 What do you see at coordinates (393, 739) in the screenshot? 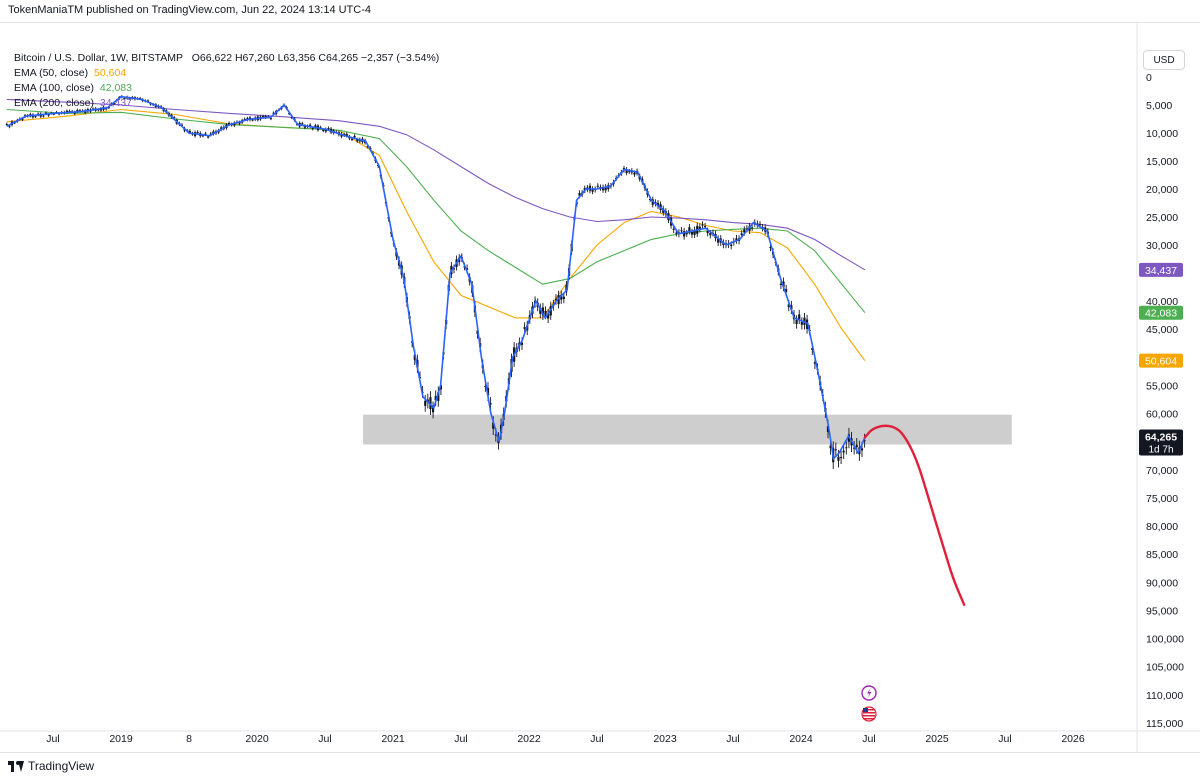
I see `x-tick-label: 2021` at bounding box center [393, 739].